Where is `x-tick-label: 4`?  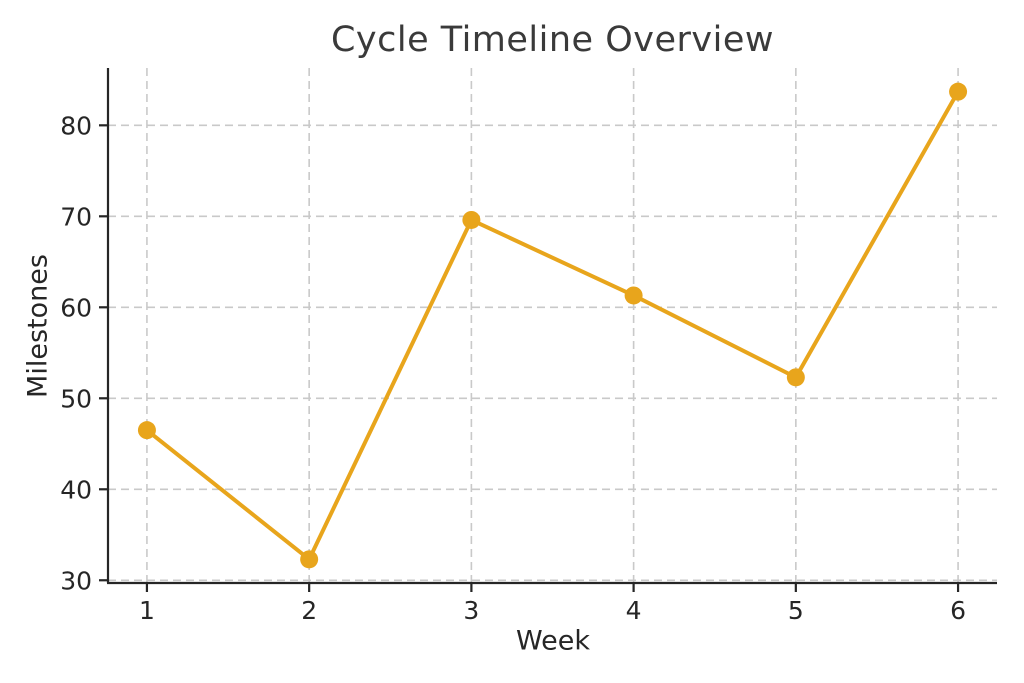 x-tick-label: 4 is located at coordinates (634, 610).